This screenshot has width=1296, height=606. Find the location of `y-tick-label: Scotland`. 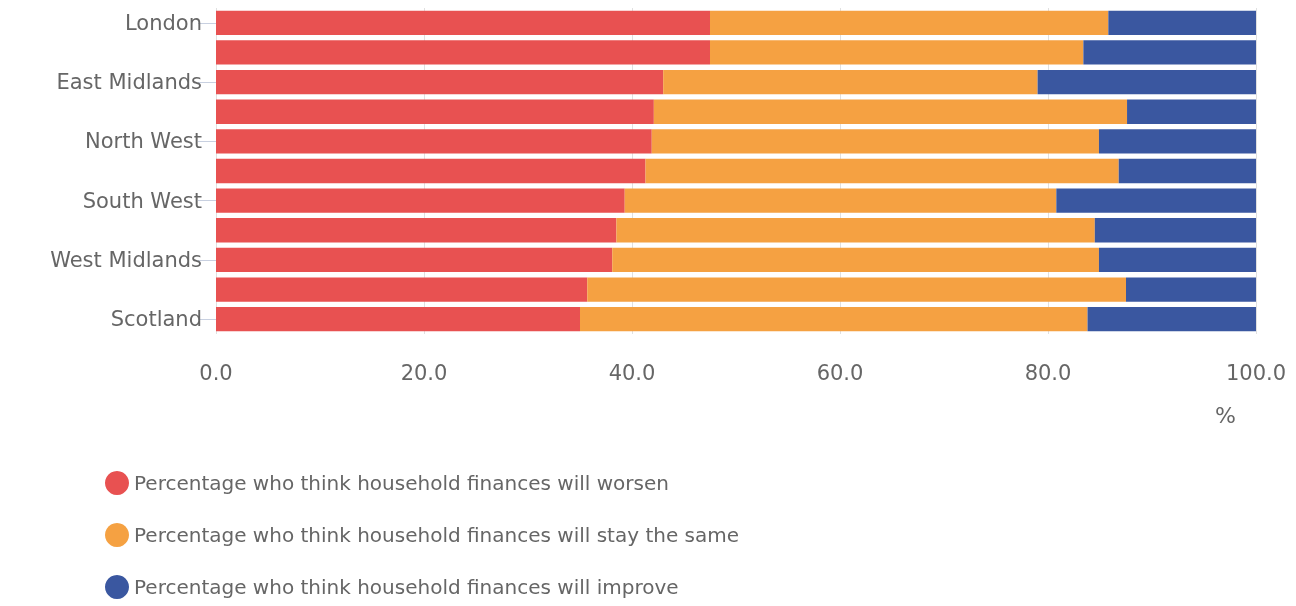

y-tick-label: Scotland is located at coordinates (156, 319).